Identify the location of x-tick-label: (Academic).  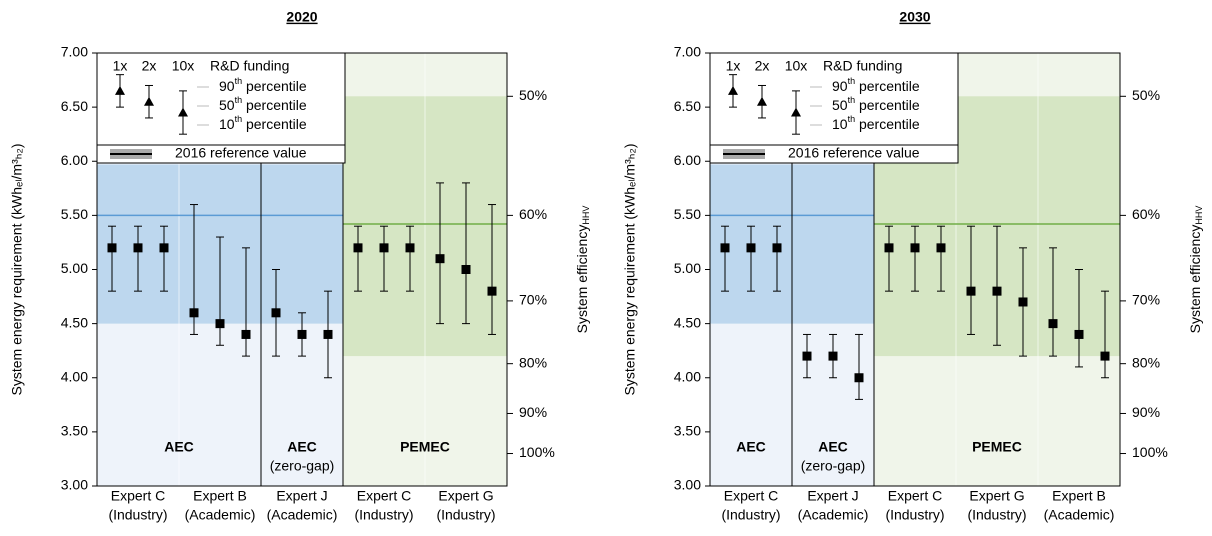
(302, 515).